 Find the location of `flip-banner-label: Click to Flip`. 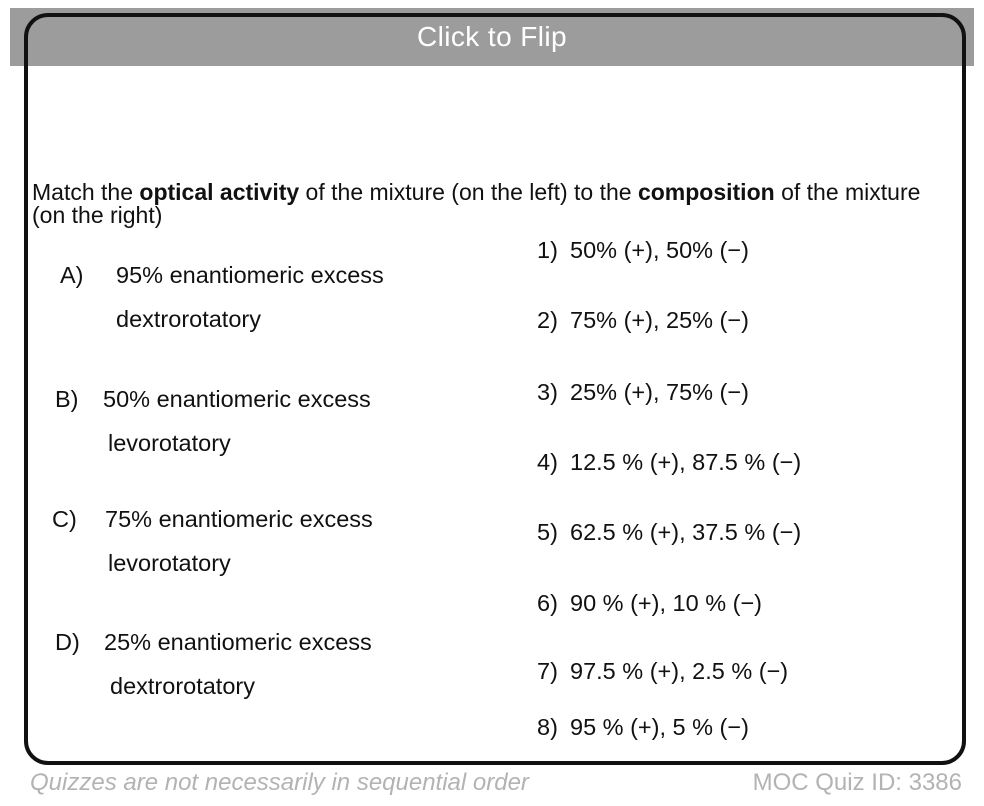

flip-banner-label: Click to Flip is located at coordinates (492, 36).